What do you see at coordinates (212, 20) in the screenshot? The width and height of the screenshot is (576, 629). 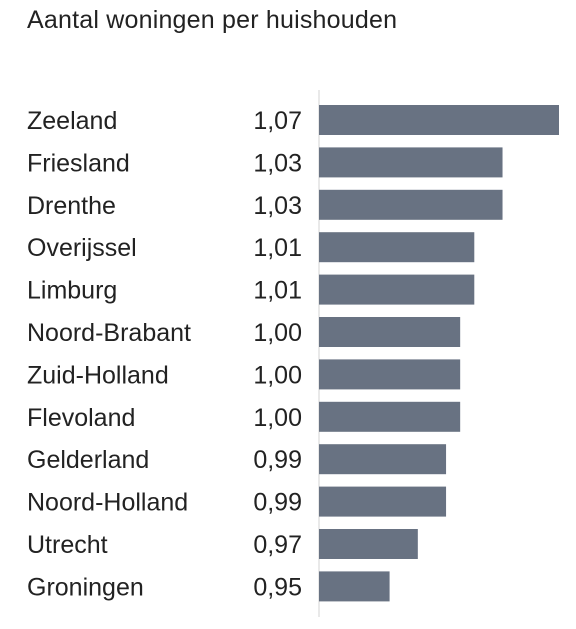 I see `chart-title: Aantal woningen per huishouden` at bounding box center [212, 20].